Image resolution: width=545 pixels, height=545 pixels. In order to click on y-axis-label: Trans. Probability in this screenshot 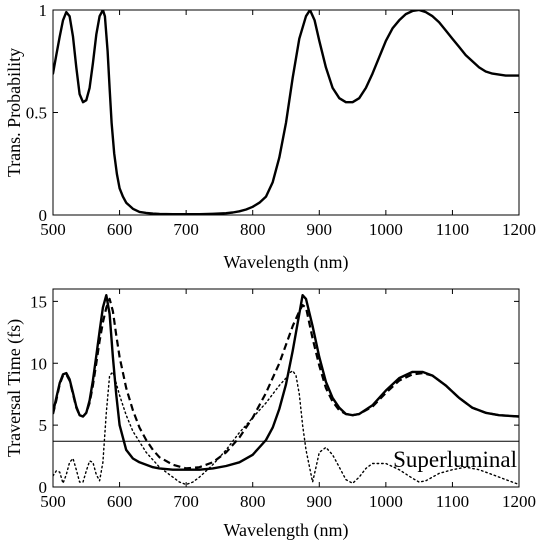, I will do `click(14, 112)`.